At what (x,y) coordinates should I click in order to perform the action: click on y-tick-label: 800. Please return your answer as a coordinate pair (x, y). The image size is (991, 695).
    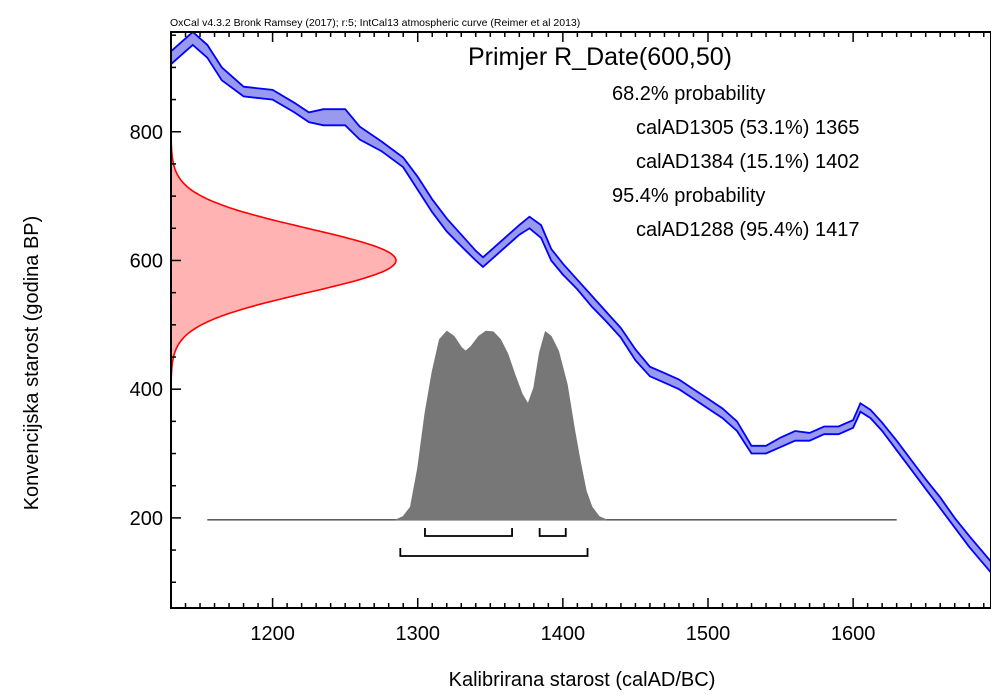
    Looking at the image, I should click on (146, 133).